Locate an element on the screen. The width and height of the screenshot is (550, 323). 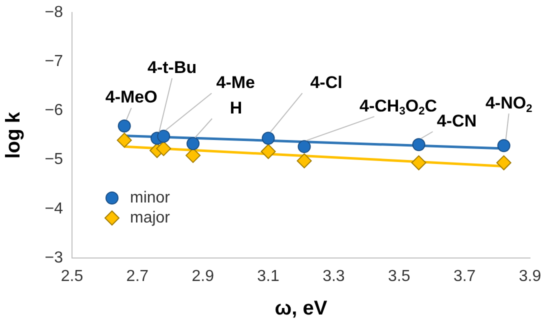
x-tick-label: 2.5 is located at coordinates (72, 277).